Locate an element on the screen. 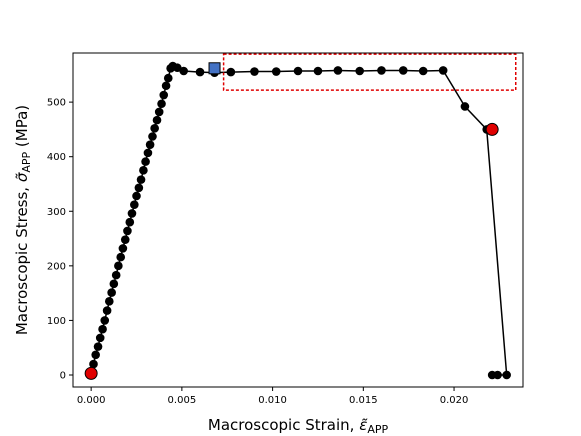 Image resolution: width=581 pixels, height=436 pixels. y-axis-label-unit: (MPa) is located at coordinates (22, 128).